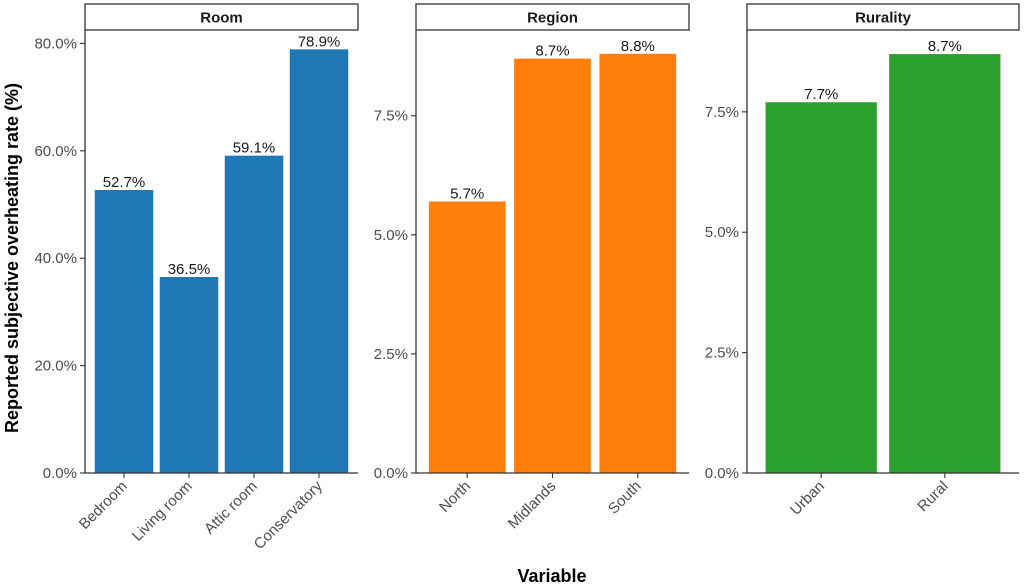 Image resolution: width=1024 pixels, height=588 pixels. What do you see at coordinates (288, 514) in the screenshot?
I see `x-tick-label: Conservatory` at bounding box center [288, 514].